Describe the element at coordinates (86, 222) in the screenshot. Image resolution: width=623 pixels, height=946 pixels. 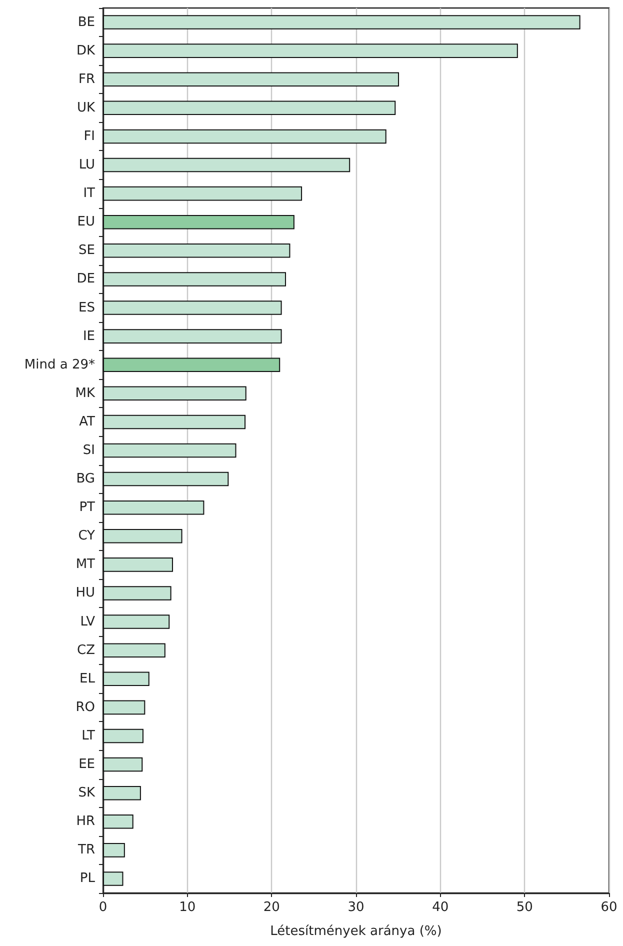
I see `y-tick-label: EU` at that location.